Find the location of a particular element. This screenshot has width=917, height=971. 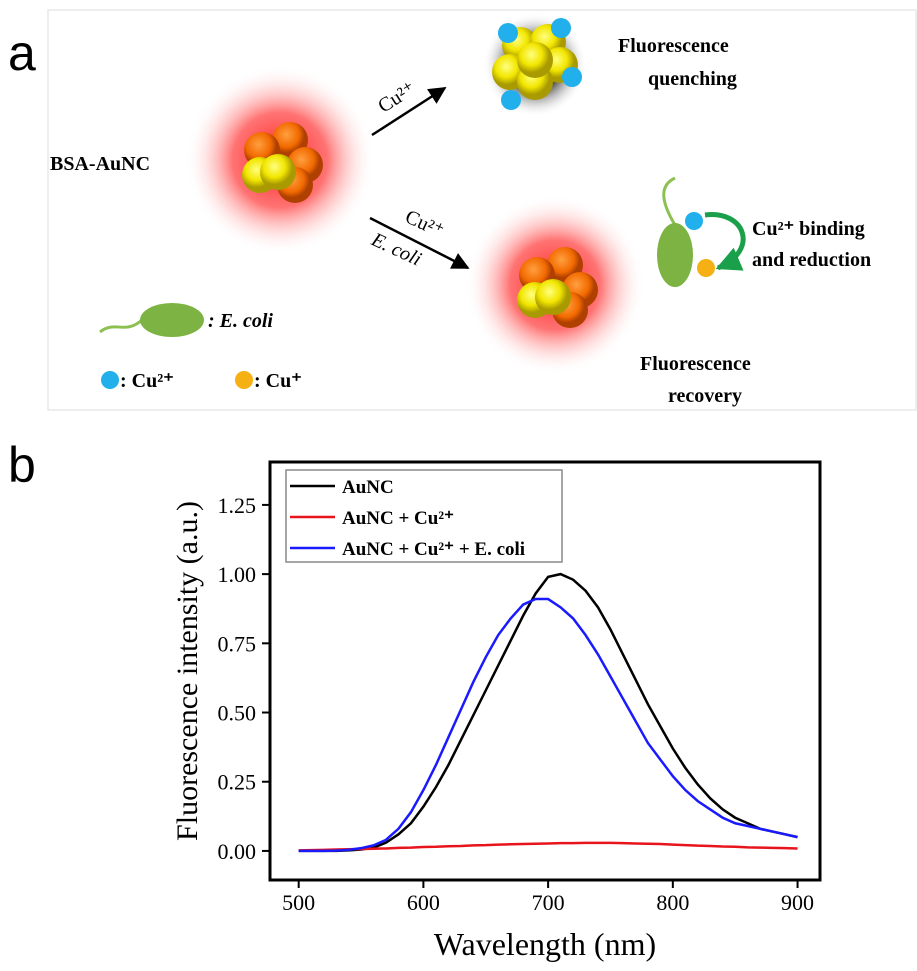

x-tick-label: 900 is located at coordinates (797, 902).